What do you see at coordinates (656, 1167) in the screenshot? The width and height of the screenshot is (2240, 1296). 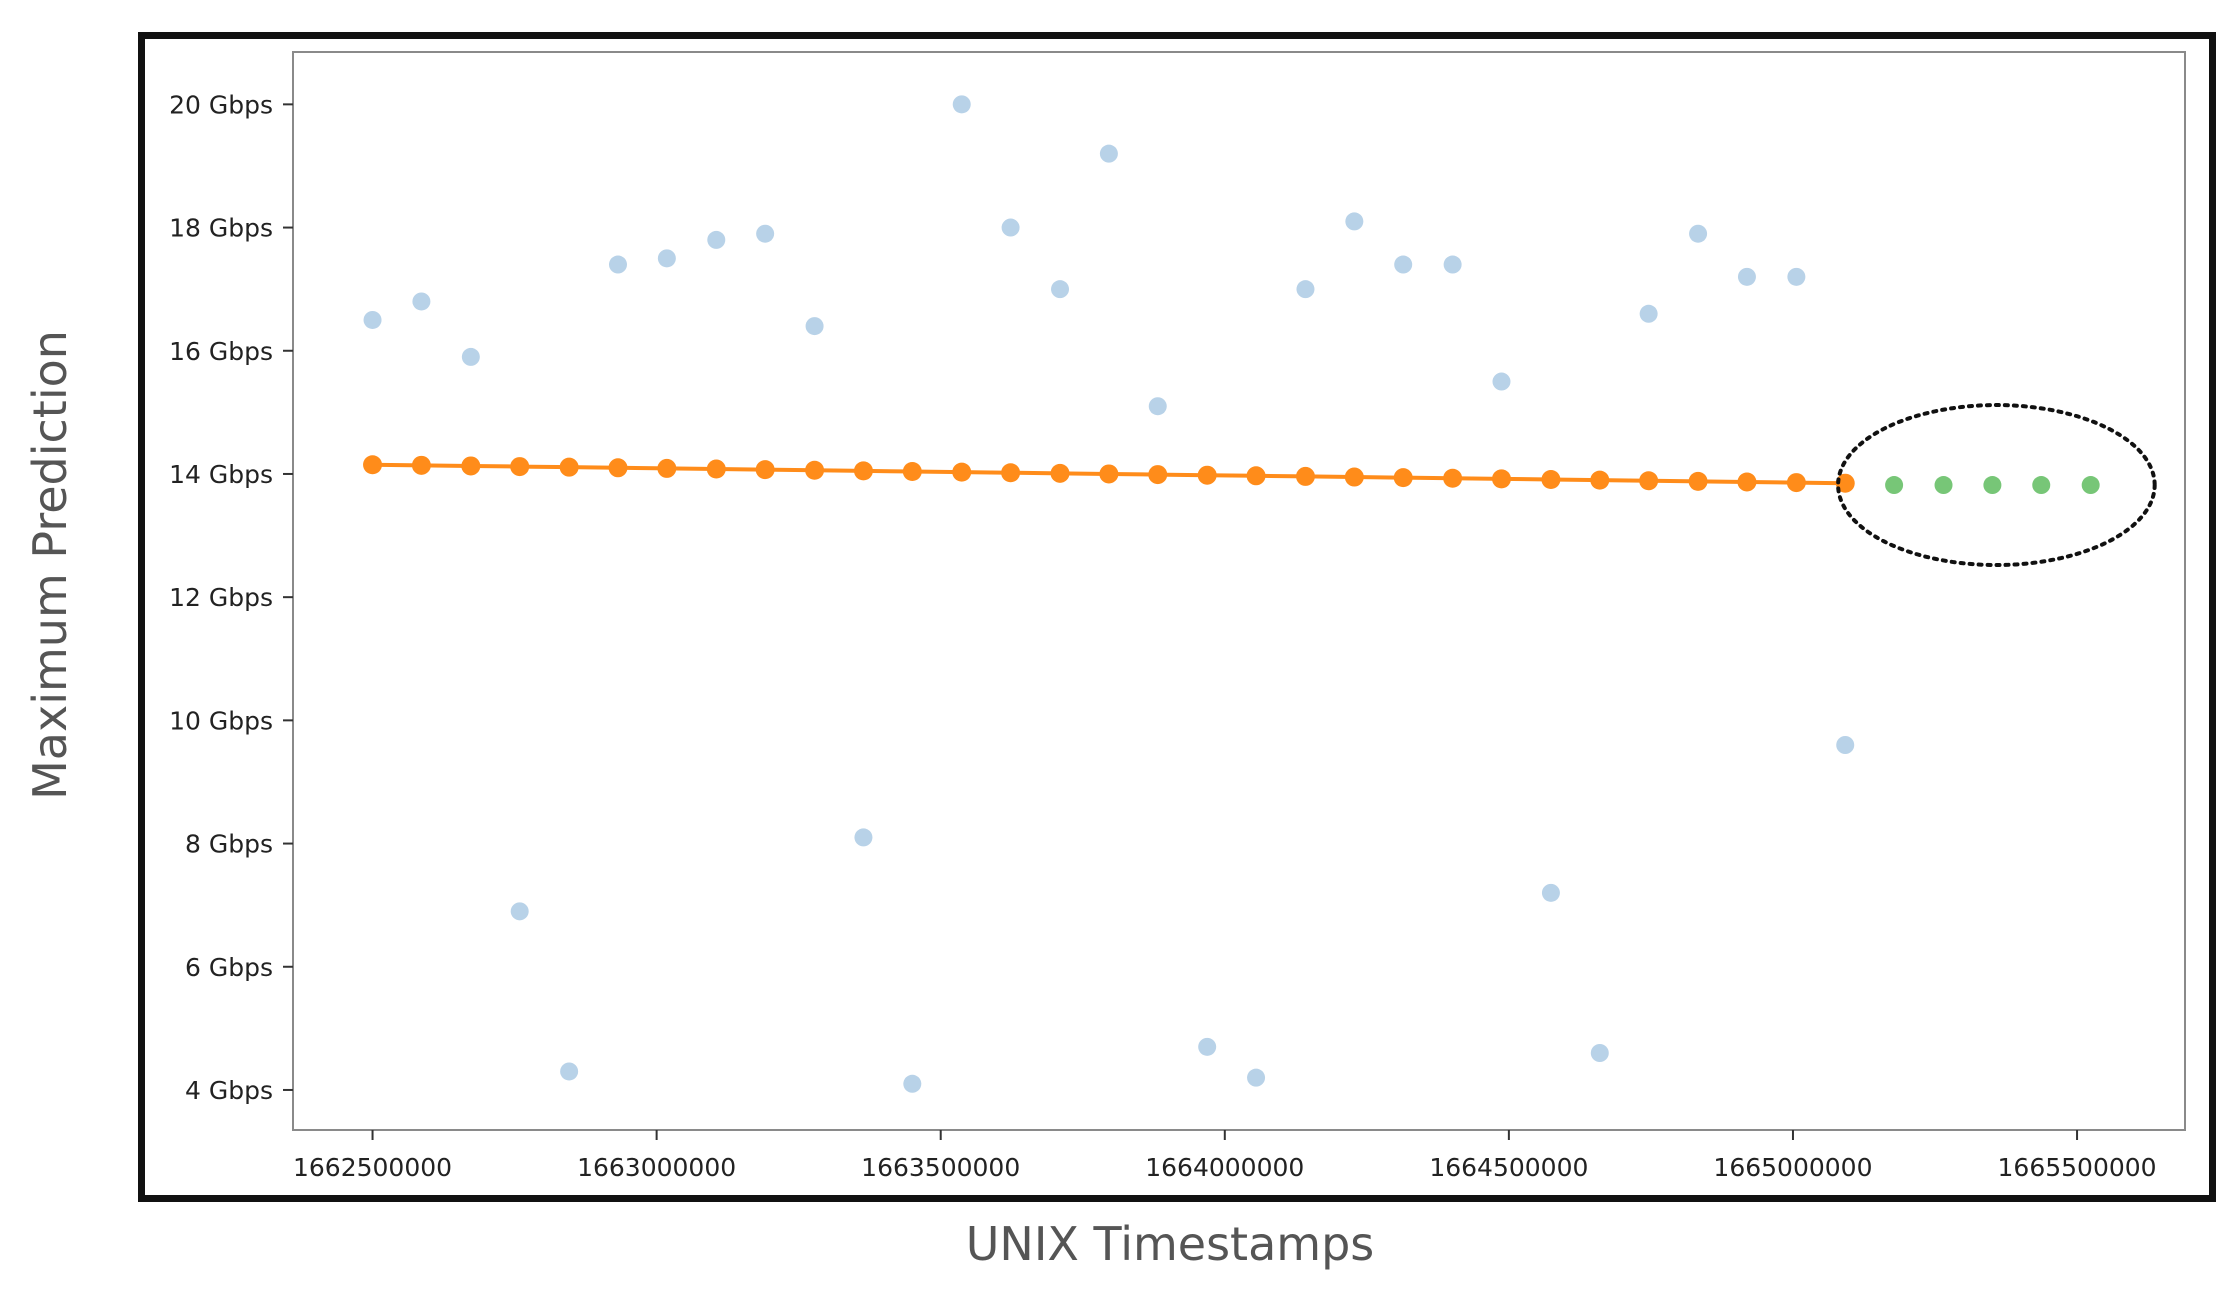 I see `x-tick-label: 1663000000` at bounding box center [656, 1167].